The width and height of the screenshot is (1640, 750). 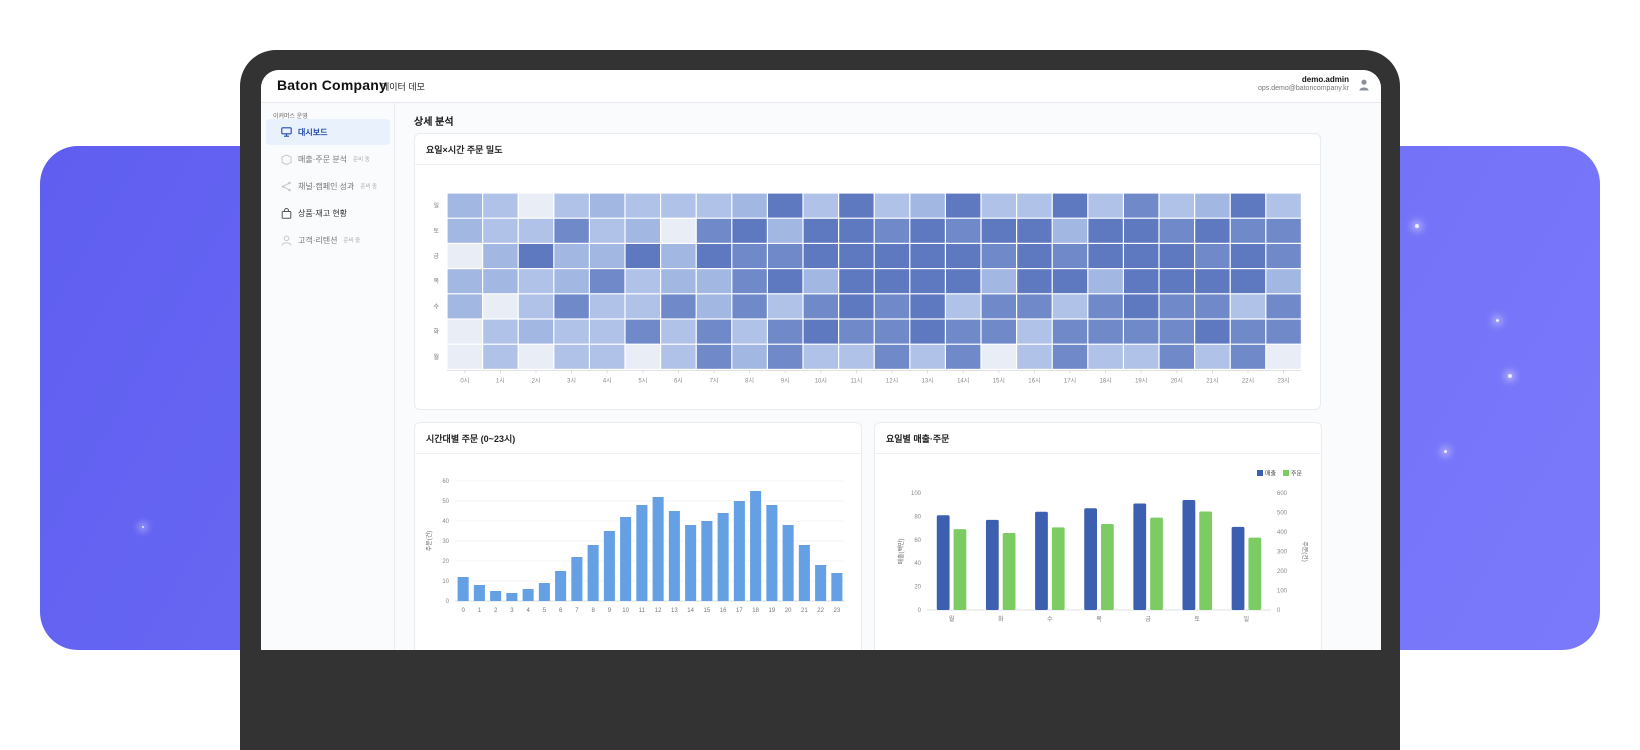 I want to click on heatmap-day-label: 수, so click(x=436, y=306).